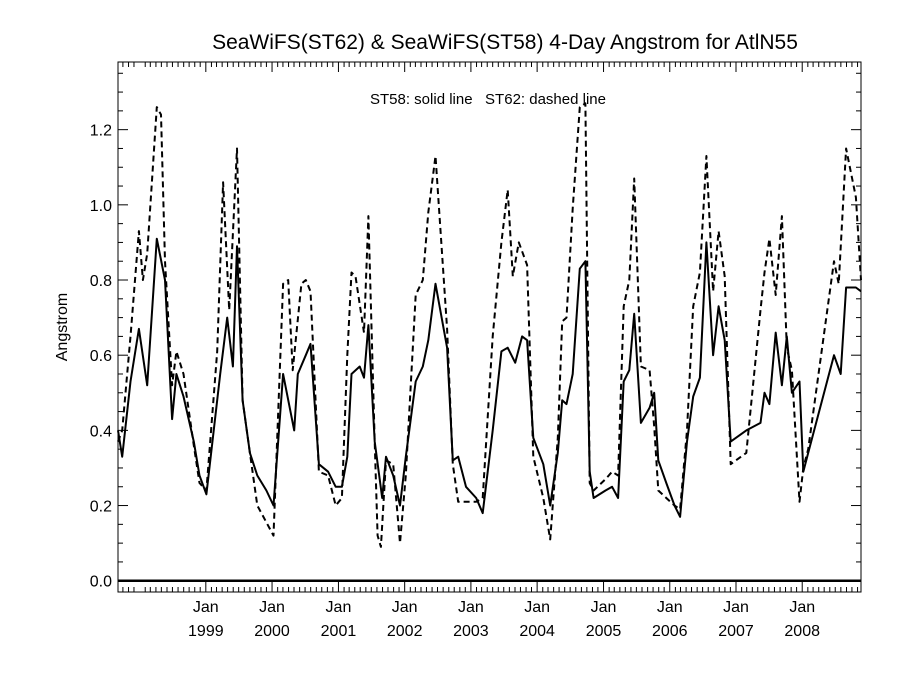 This screenshot has width=900, height=675. Describe the element at coordinates (206, 631) in the screenshot. I see `x-tick-label-year: 1999` at that location.